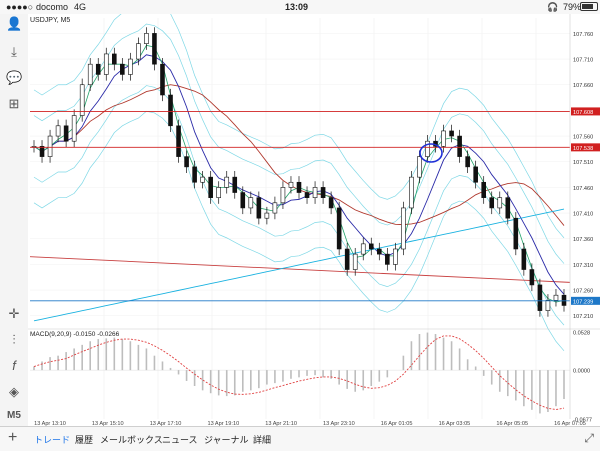 This screenshot has width=600, height=451. What do you see at coordinates (14, 77) in the screenshot?
I see `chat-icon: 💬` at bounding box center [14, 77].